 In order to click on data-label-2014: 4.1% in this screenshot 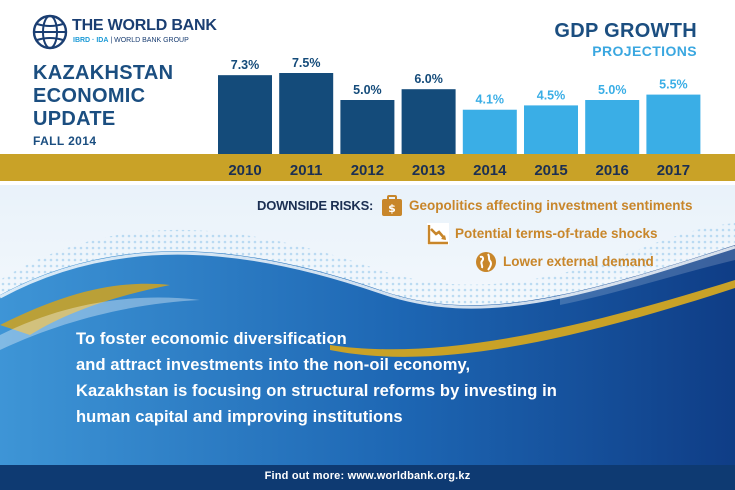, I will do `click(490, 100)`.